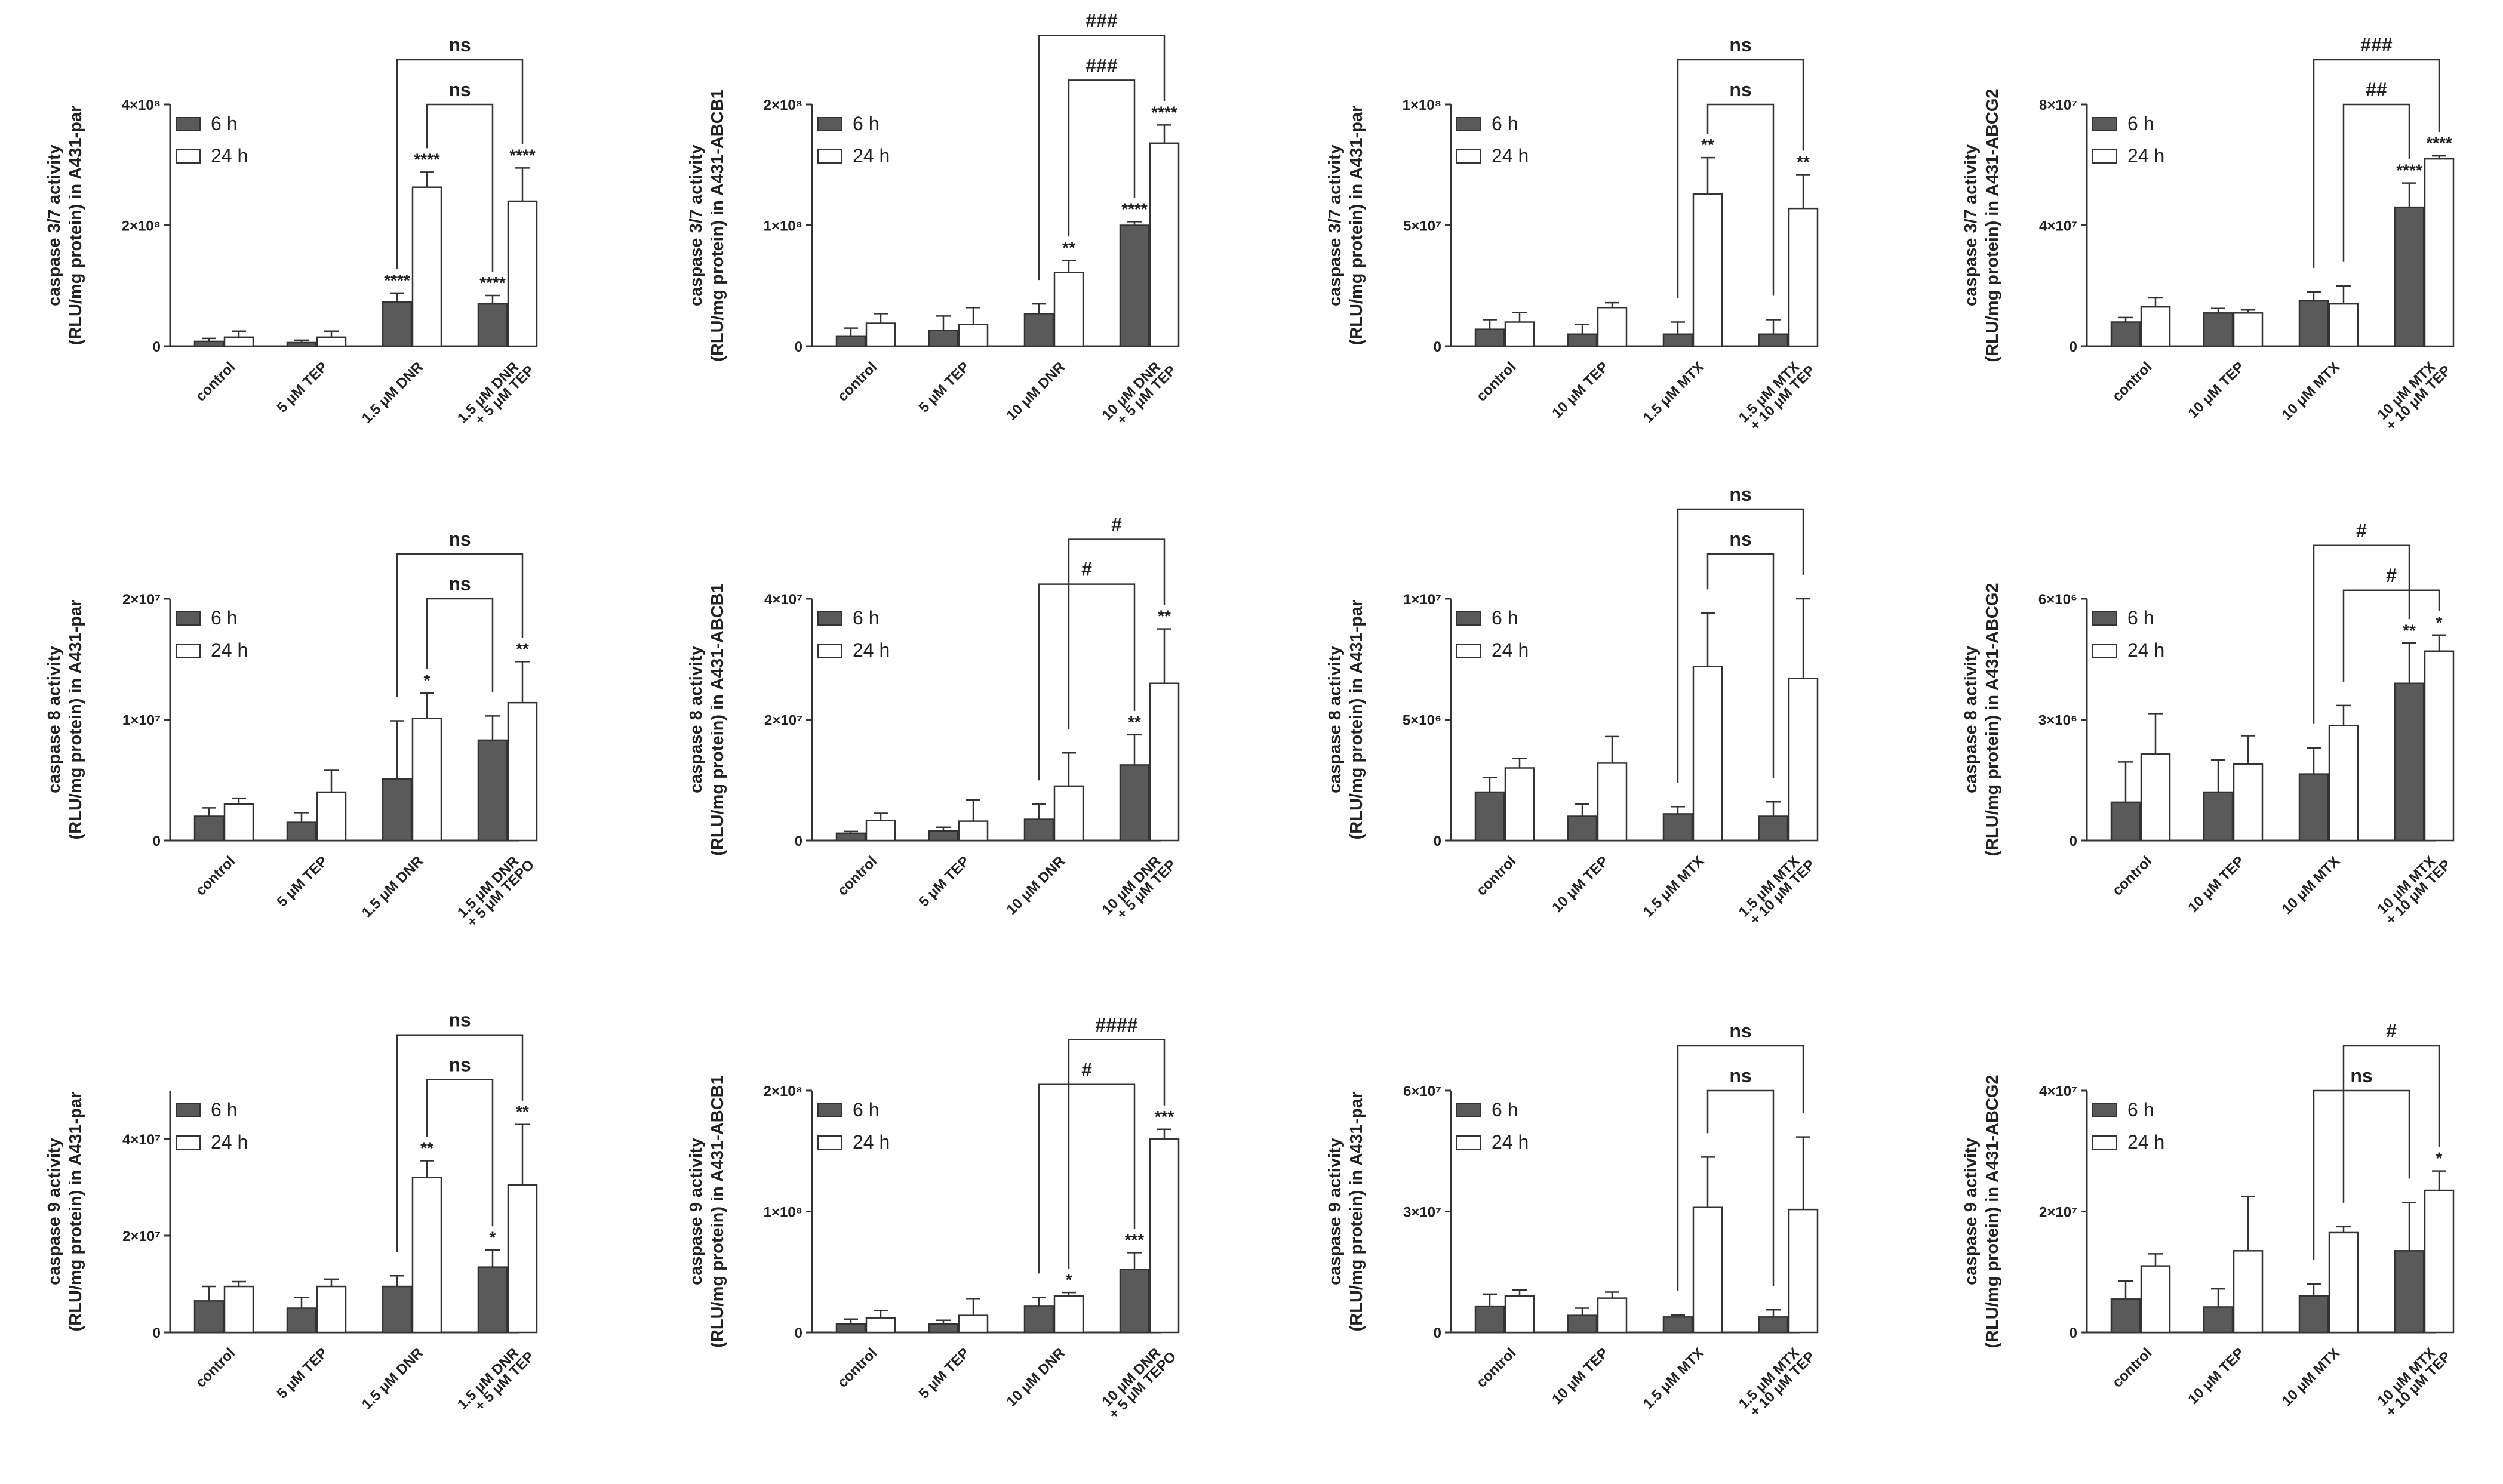 This screenshot has height=1484, width=2503. I want to click on y-tick-label: 2×10⁸, so click(141, 226).